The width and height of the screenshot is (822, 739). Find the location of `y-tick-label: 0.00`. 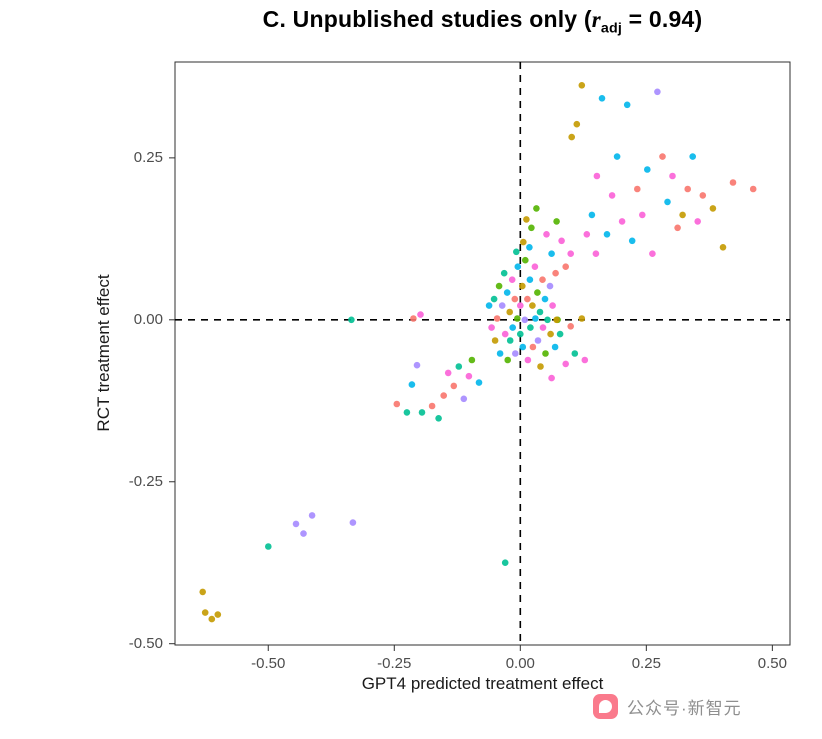

y-tick-label: 0.00 is located at coordinates (148, 319).